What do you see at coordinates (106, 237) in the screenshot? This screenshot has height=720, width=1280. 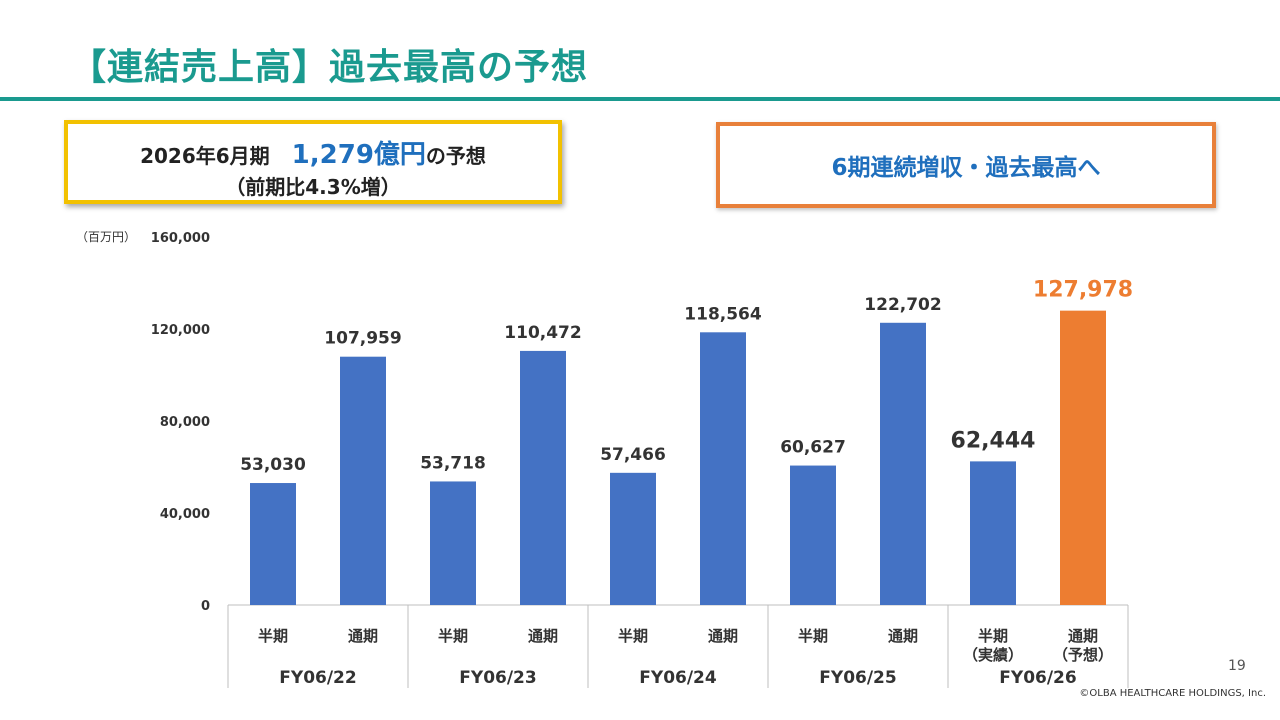 I see `unit-label: （百万円）` at bounding box center [106, 237].